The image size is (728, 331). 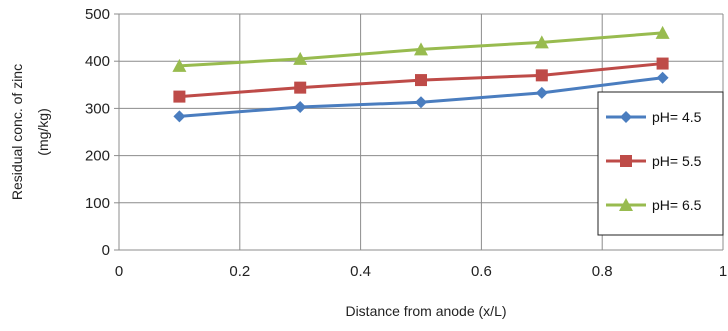 What do you see at coordinates (677, 117) in the screenshot?
I see `legend-label: pH= 4.5` at bounding box center [677, 117].